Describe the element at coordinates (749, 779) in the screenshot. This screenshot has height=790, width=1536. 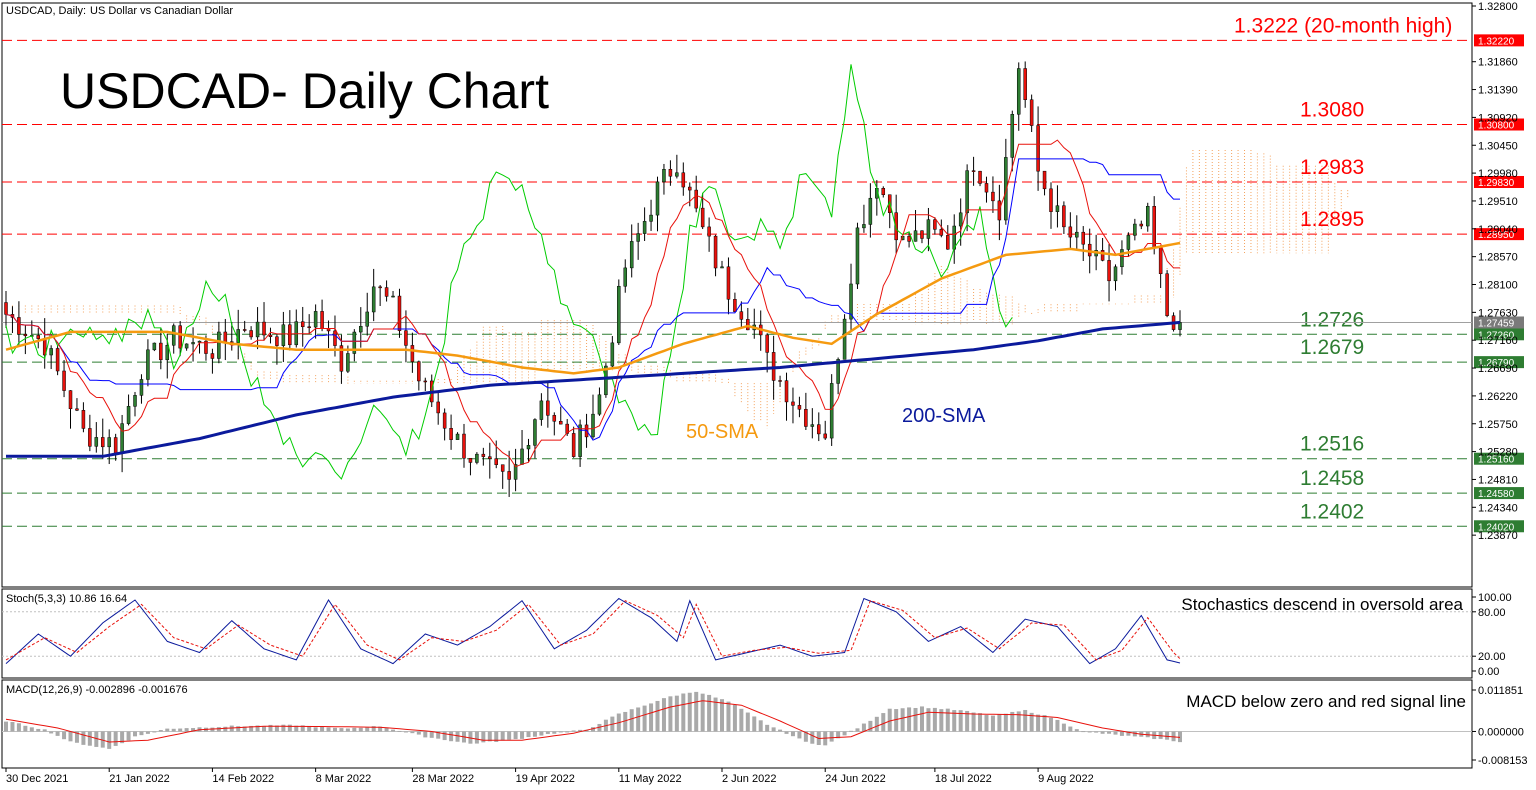
I see `date-tick-label: 2 Jun 2022` at that location.